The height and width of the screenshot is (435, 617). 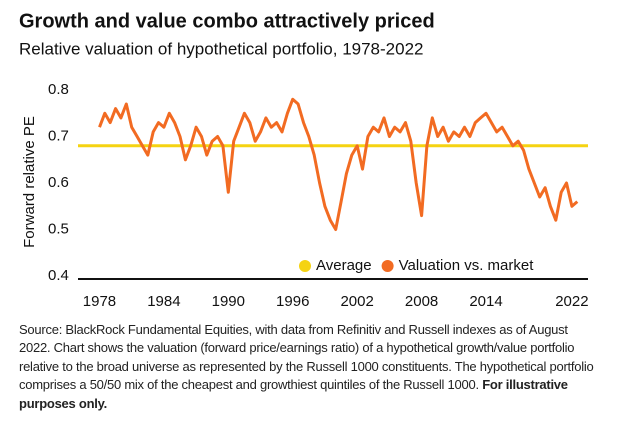 What do you see at coordinates (293, 394) in the screenshot?
I see `source-bold: For illustrative purposes only.` at bounding box center [293, 394].